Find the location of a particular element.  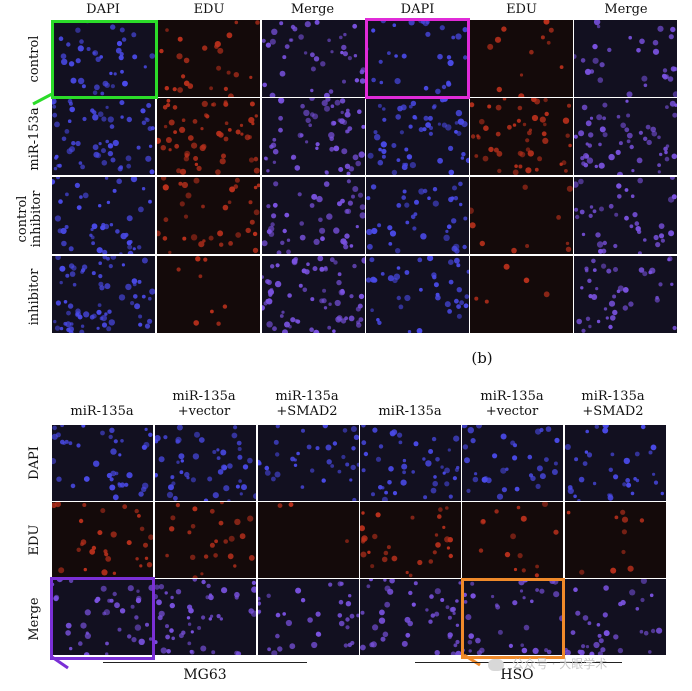

highlight-pointer-green is located at coordinates (42, 99).